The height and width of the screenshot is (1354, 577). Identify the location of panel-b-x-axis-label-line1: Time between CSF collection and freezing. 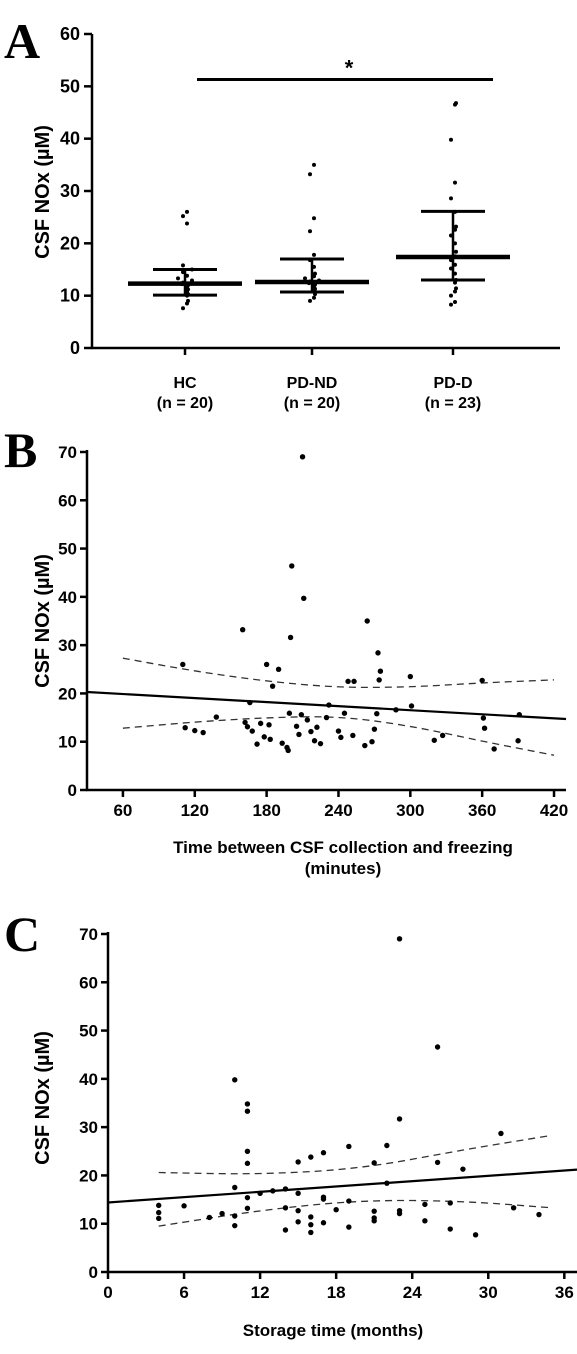
(343, 847).